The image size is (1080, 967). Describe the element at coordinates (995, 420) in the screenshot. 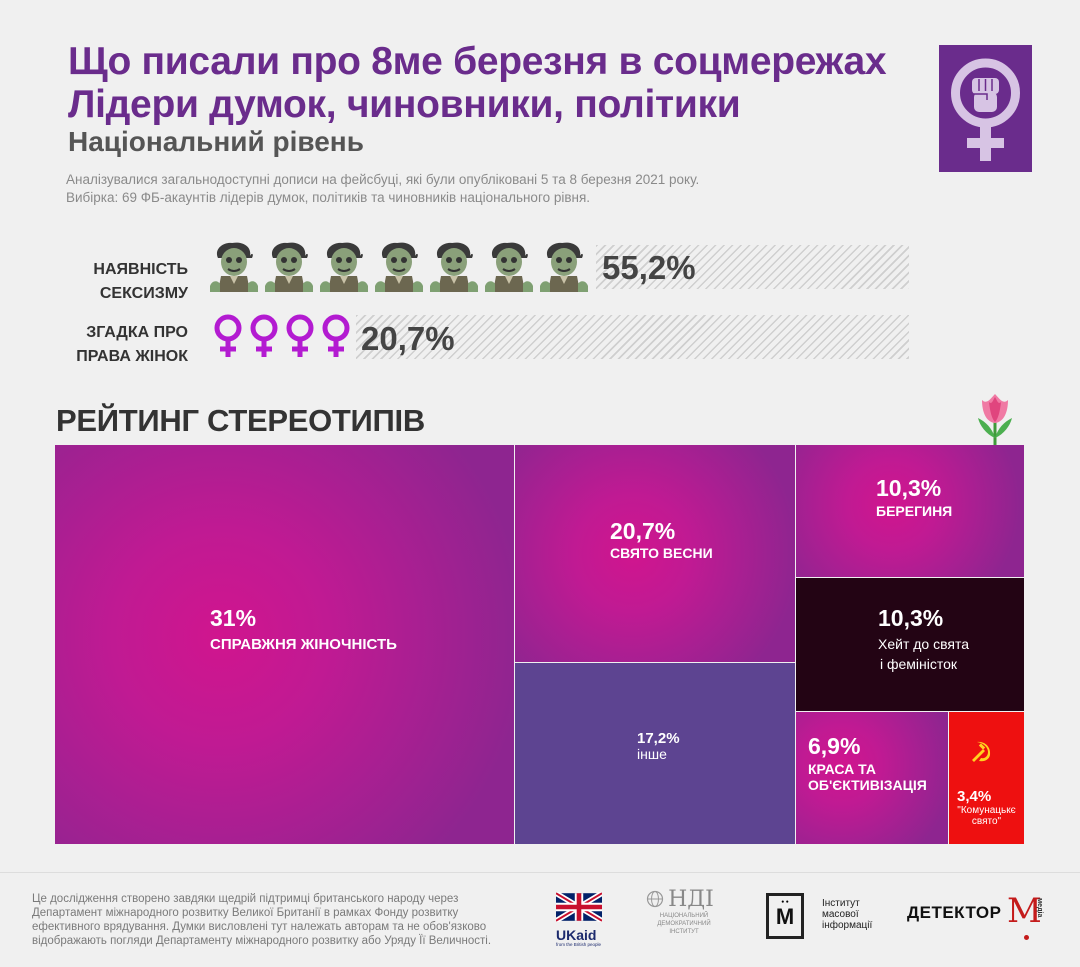

I see `tulip-icon` at that location.